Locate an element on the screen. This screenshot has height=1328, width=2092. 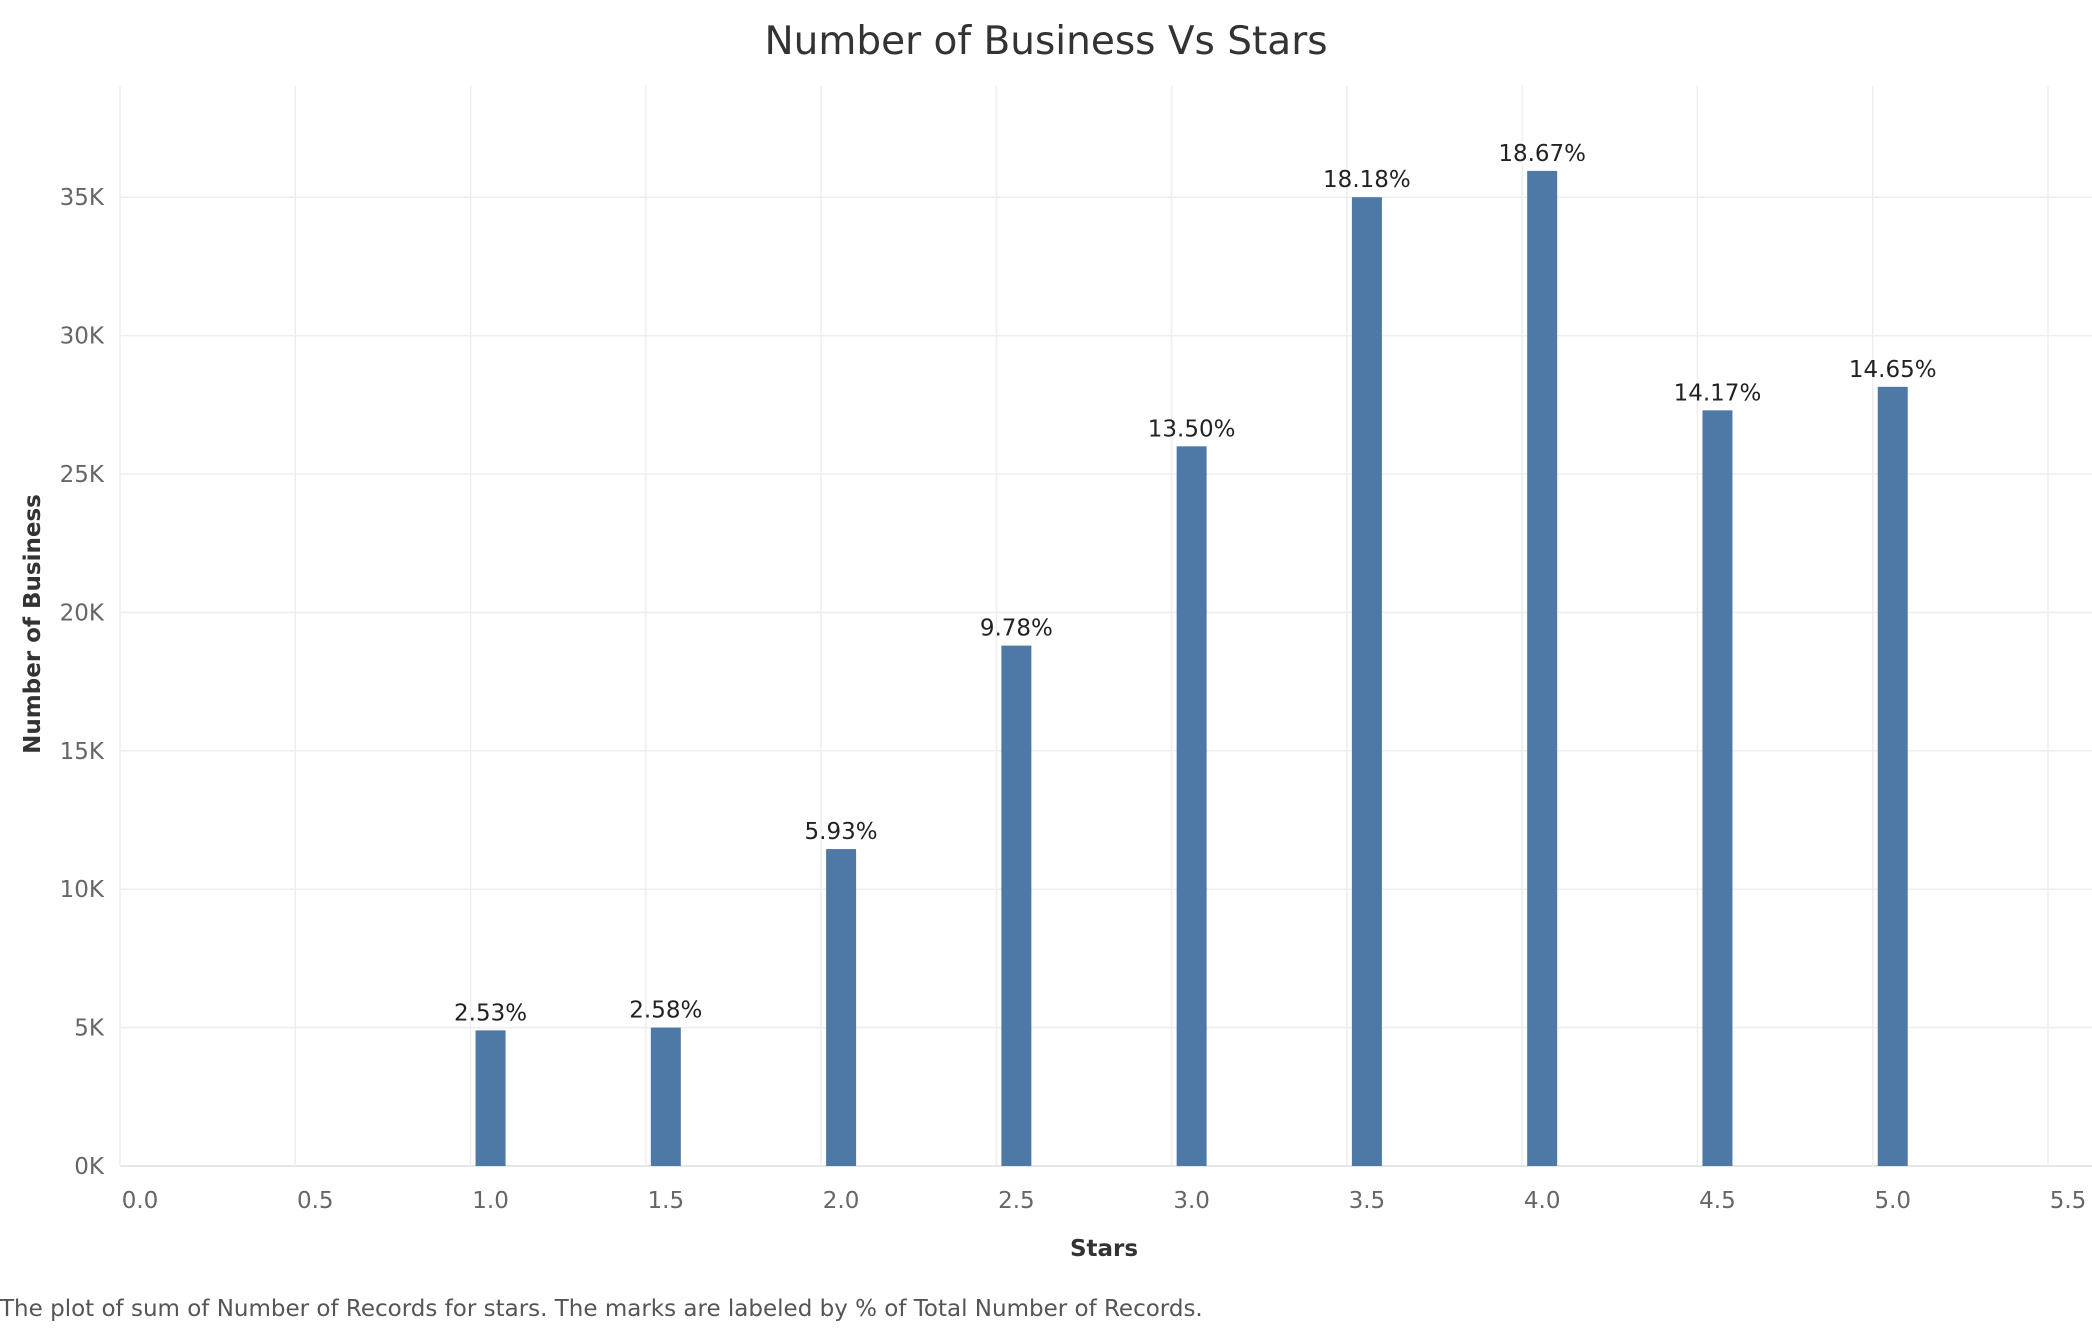
bar-data-label: 13.50% is located at coordinates (1192, 429).